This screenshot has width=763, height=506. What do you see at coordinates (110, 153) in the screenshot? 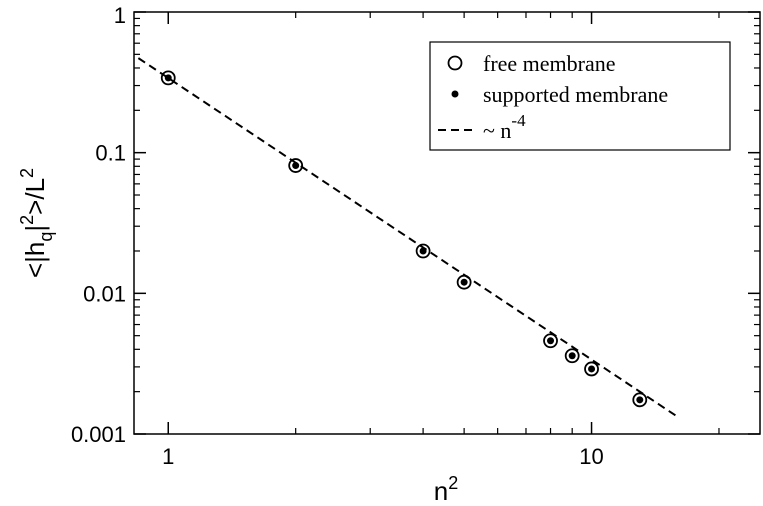
I see `y-tick-label: 0.1` at bounding box center [110, 153].